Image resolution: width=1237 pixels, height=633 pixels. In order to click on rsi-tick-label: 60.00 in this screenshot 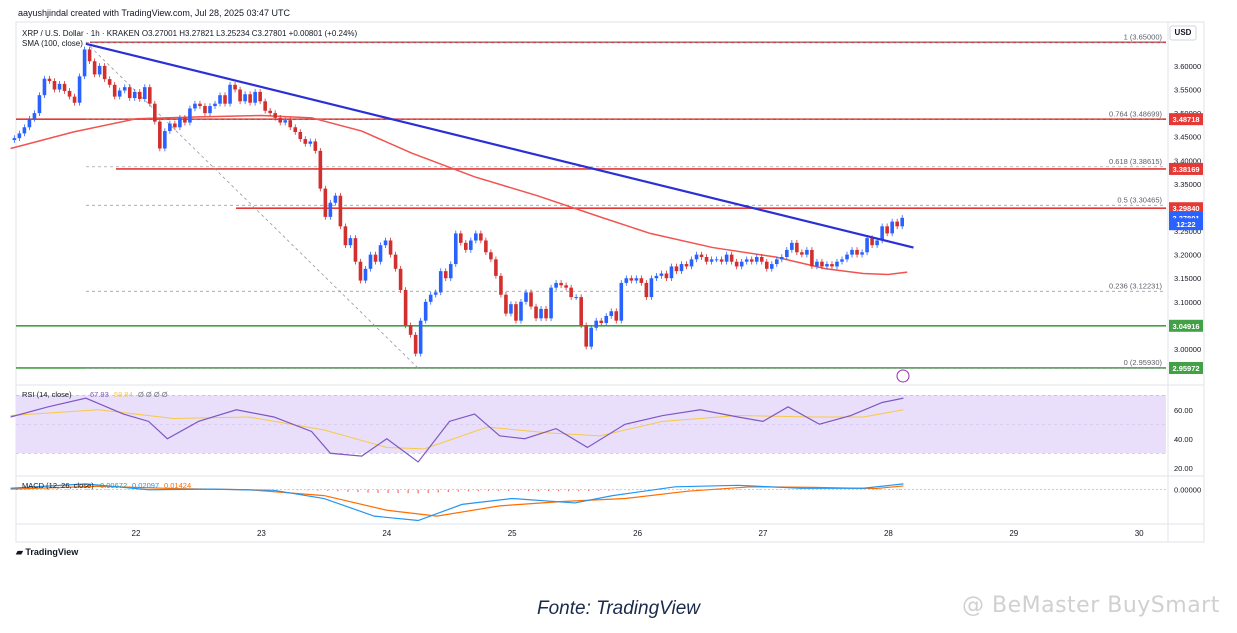, I will do `click(1183, 410)`.